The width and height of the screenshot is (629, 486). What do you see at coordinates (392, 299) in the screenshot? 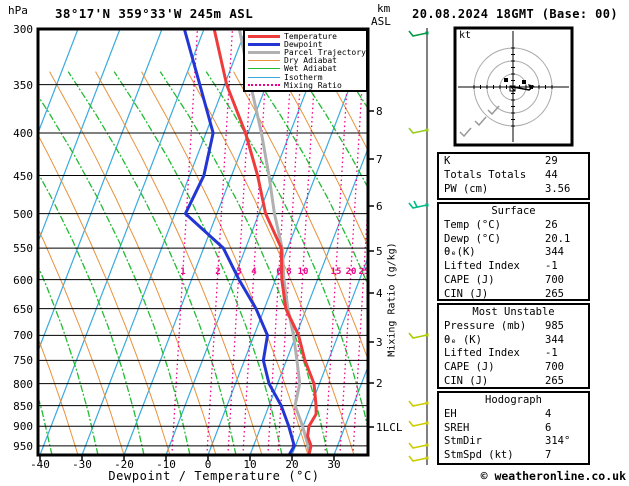
I see `mixing-ratio-axis-title: Mixing Ratio (g/kg)` at bounding box center [392, 299].